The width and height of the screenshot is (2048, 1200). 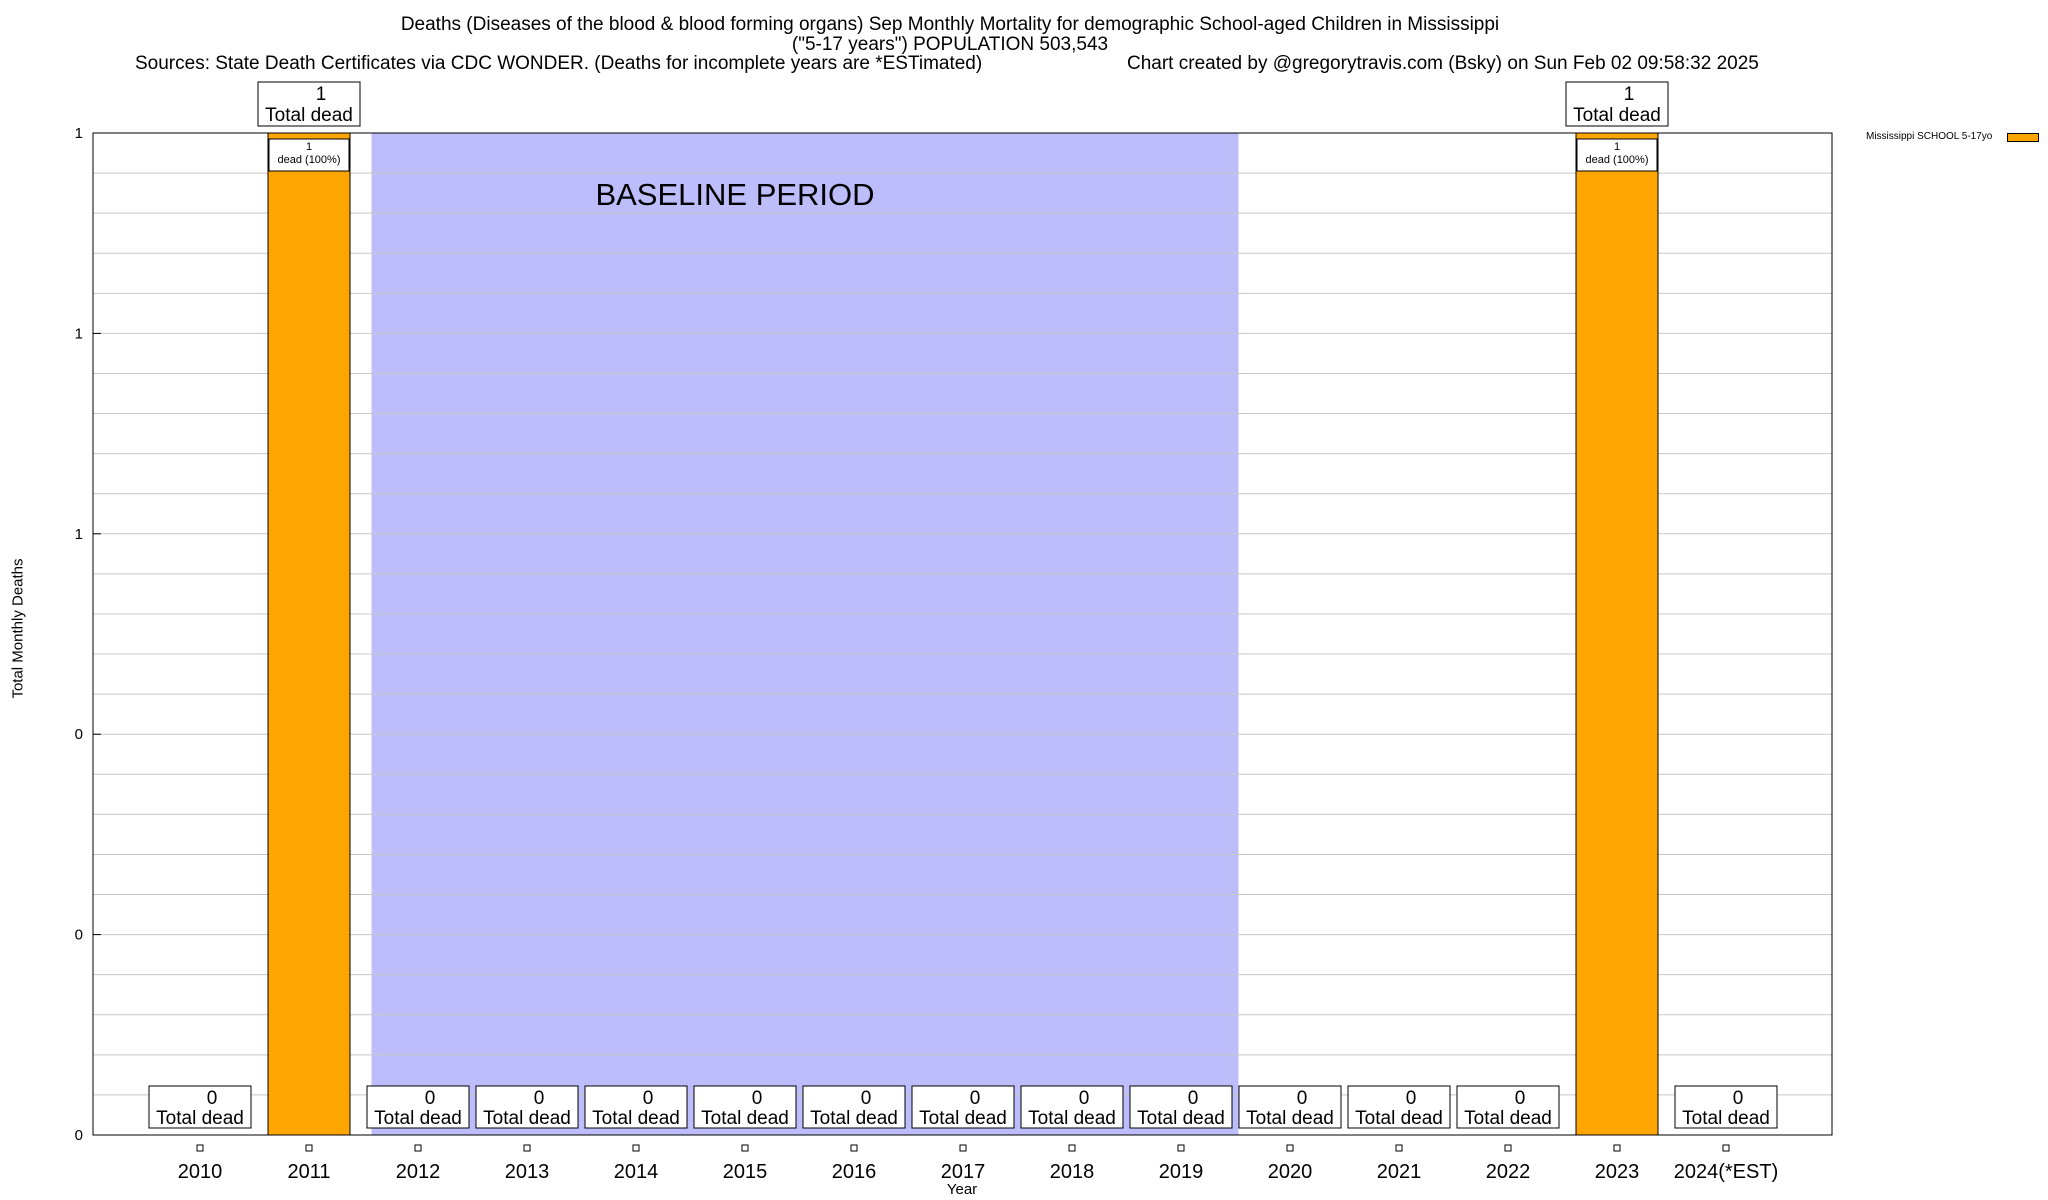 What do you see at coordinates (308, 1172) in the screenshot?
I see `x-tick-label: 2011` at bounding box center [308, 1172].